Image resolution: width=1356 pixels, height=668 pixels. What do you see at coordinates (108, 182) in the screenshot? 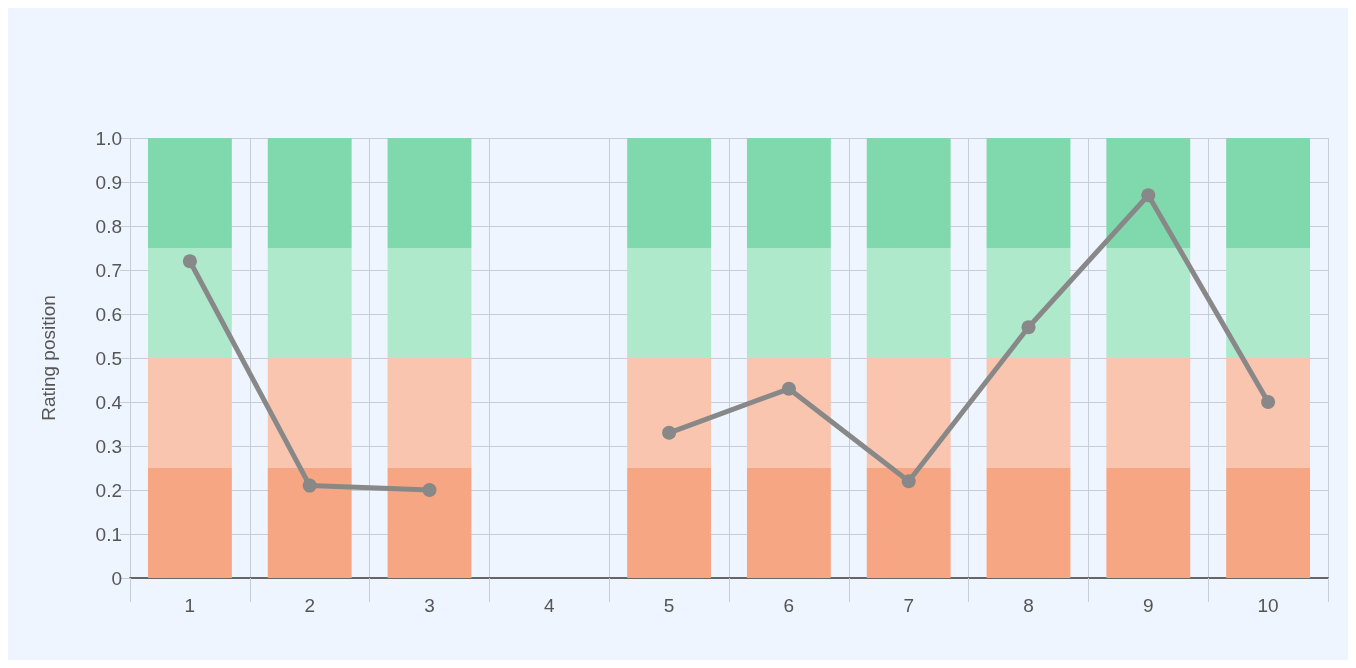
I see `y-tick-label: 0.9` at bounding box center [108, 182].